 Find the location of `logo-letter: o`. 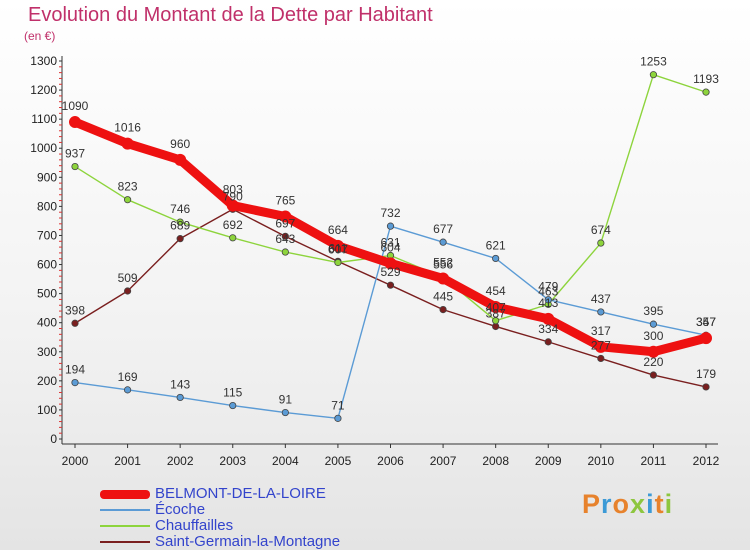

logo-letter: o is located at coordinates (621, 504).